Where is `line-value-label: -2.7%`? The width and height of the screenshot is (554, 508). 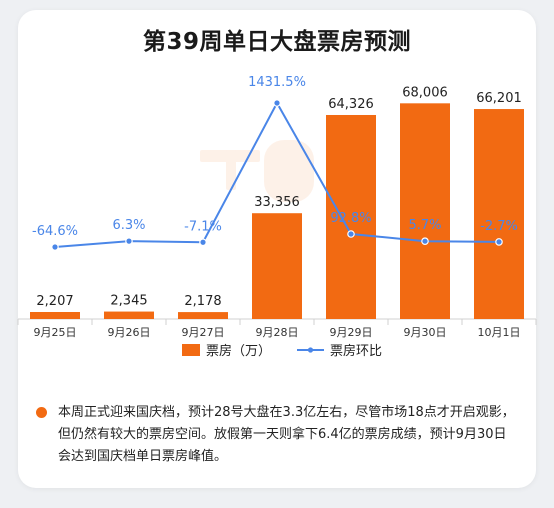 line-value-label: -2.7% is located at coordinates (499, 226).